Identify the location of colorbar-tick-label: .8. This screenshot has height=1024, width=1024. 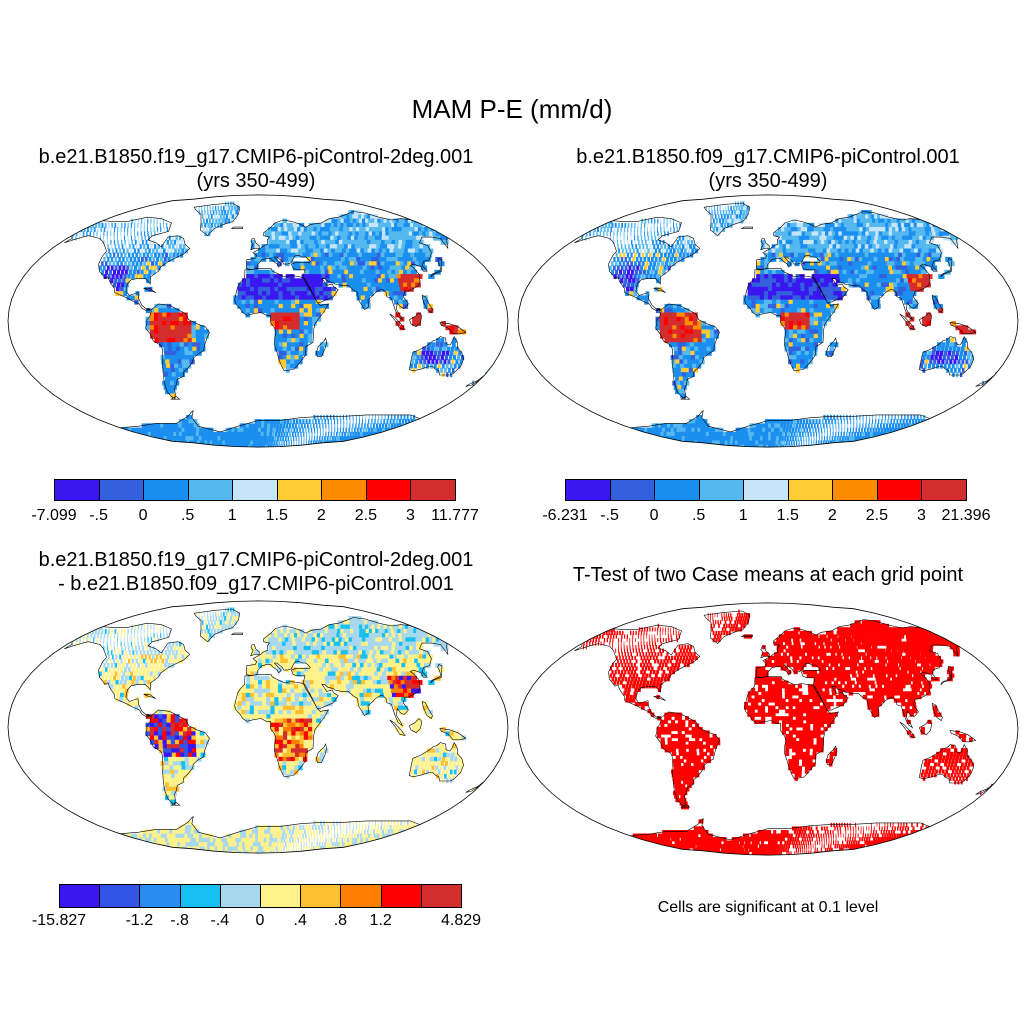
(340, 920).